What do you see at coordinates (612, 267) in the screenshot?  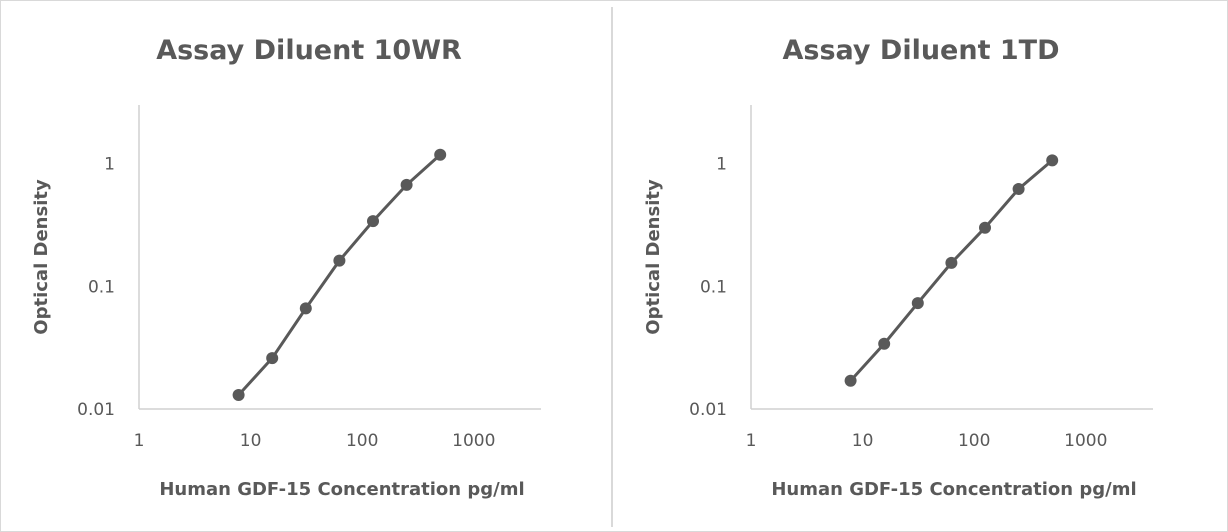 I see `panel-divider` at bounding box center [612, 267].